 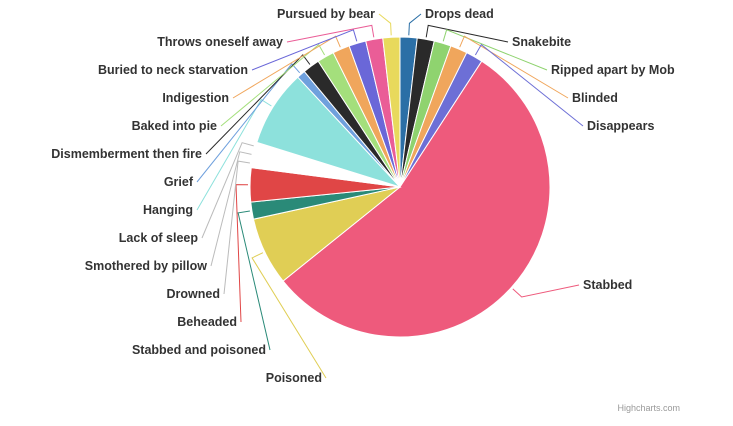 What do you see at coordinates (173, 70) in the screenshot?
I see `label-buried-to-neck-starvation: Buried to neck starvation` at bounding box center [173, 70].